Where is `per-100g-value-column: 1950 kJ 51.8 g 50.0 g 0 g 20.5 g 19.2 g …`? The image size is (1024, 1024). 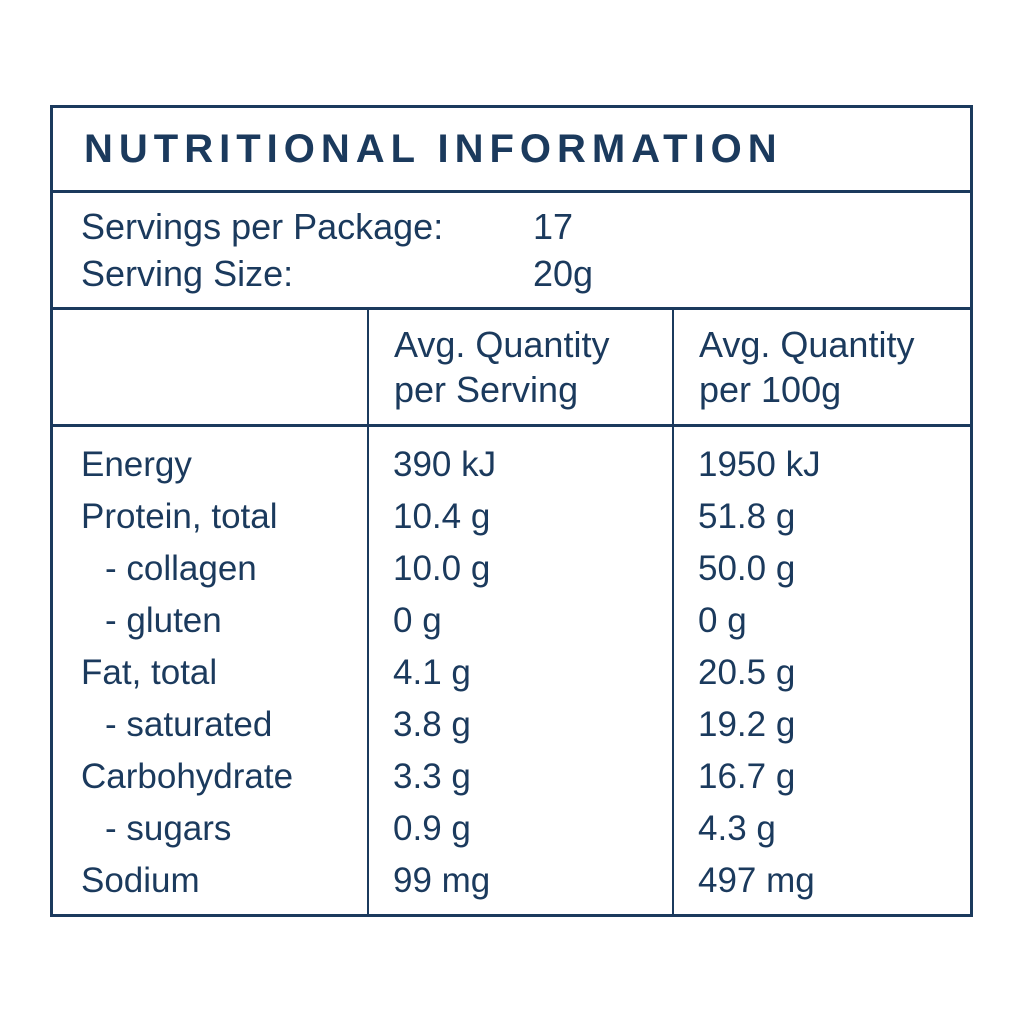 per-100g-value-column: 1950 kJ 51.8 g 50.0 g 0 g 20.5 g 19.2 g … is located at coordinates (821, 670).